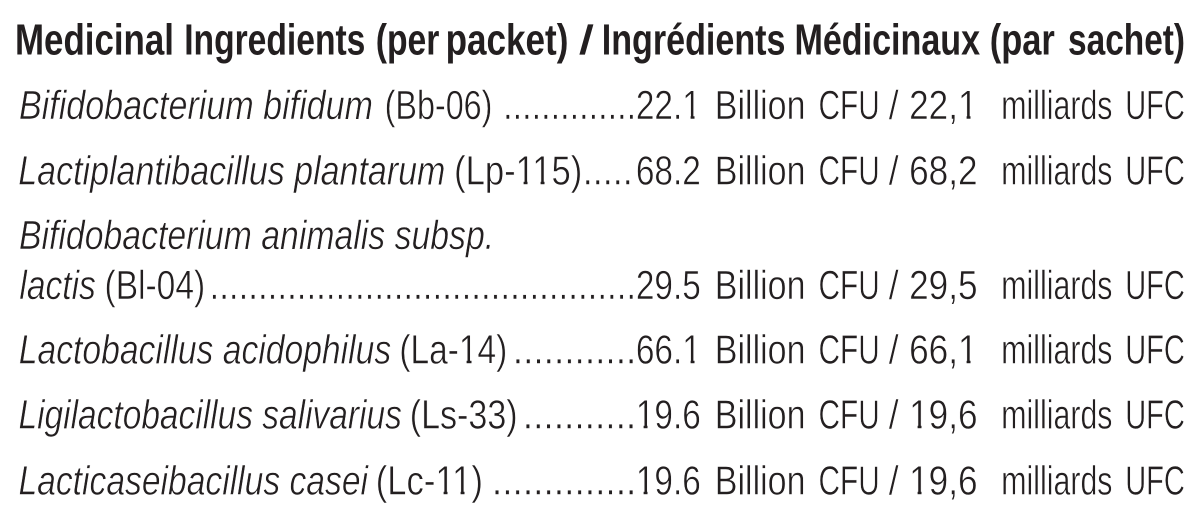  Describe the element at coordinates (668, 105) in the screenshot. I see `svg-text: 22.1` at that location.